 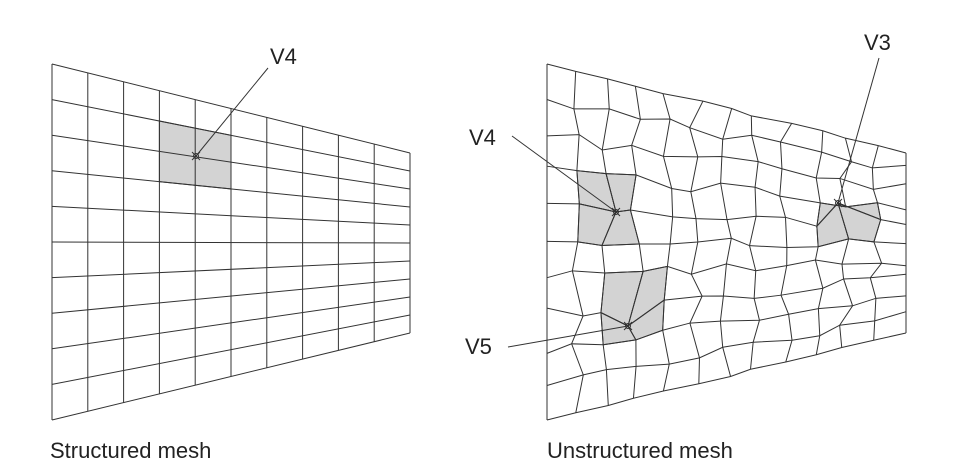 I want to click on vertex-marker-right-v4-dot, so click(x=616, y=212).